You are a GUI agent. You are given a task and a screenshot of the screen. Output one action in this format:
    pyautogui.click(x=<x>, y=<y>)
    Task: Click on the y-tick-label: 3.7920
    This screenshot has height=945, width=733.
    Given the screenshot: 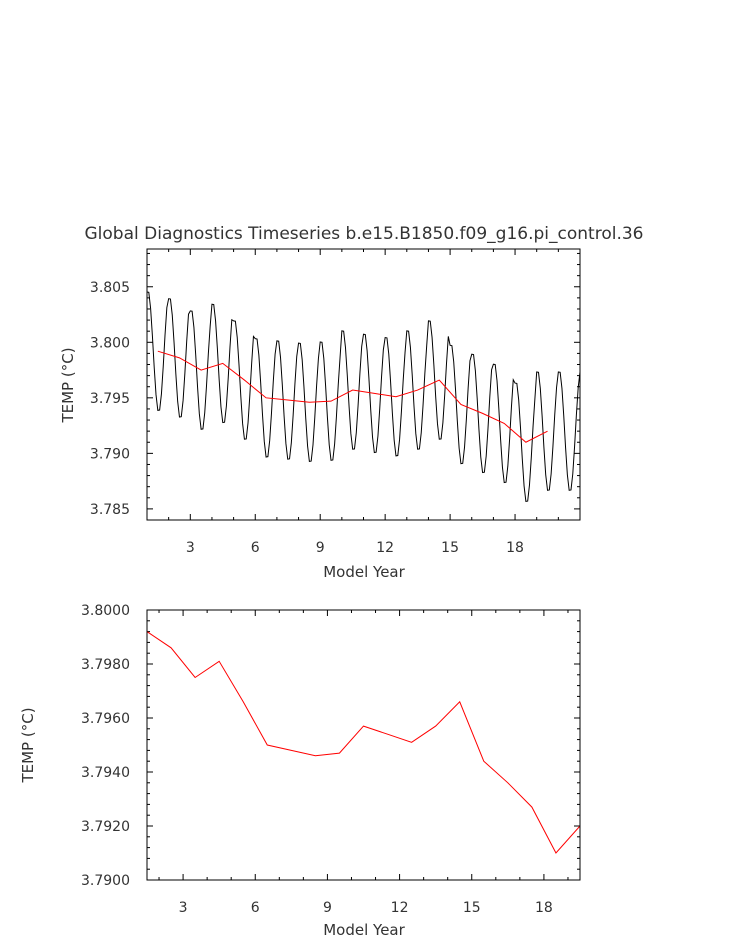 What is the action you would take?
    pyautogui.click(x=105, y=827)
    